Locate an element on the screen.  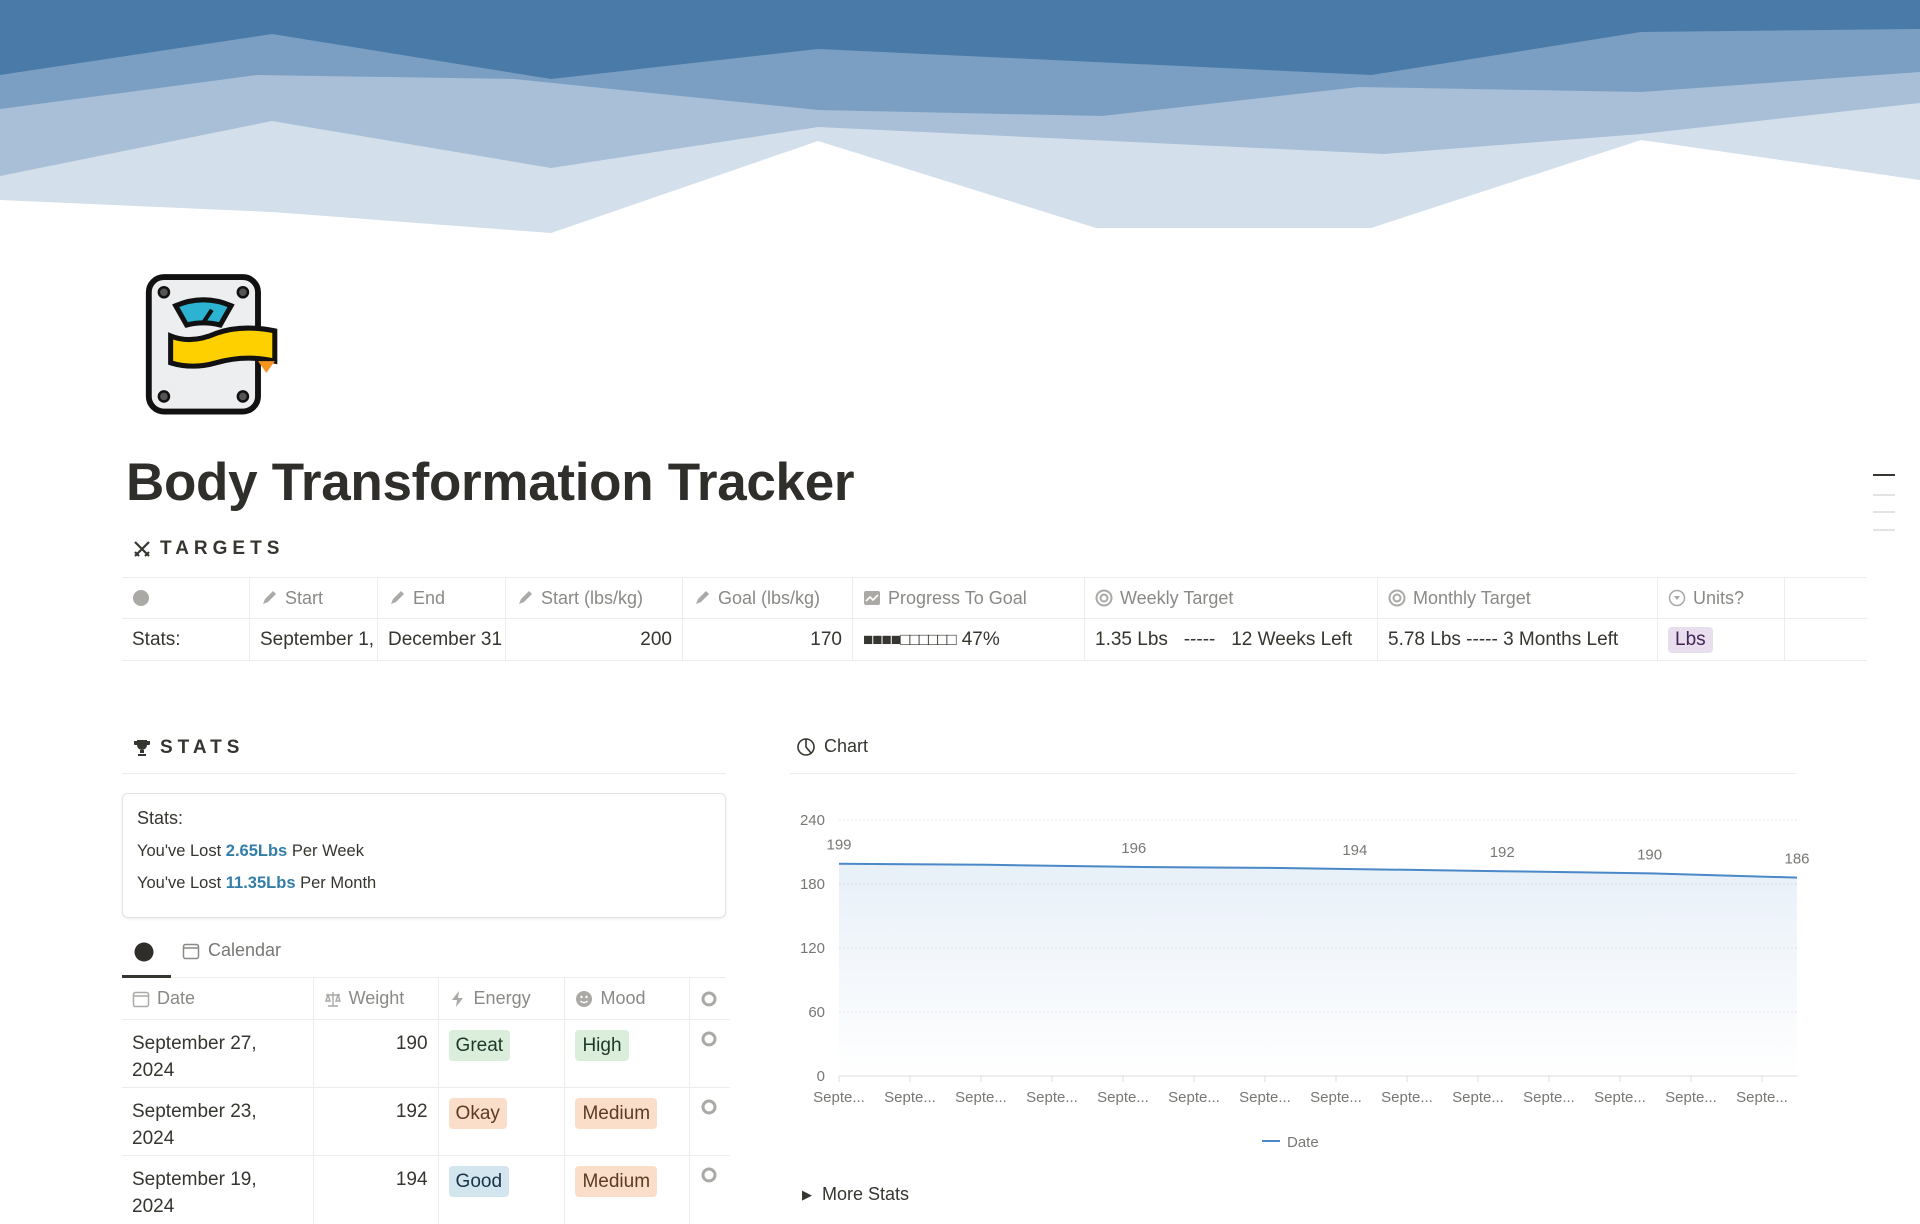
table-row: September 27, 2024 190 Great High is located at coordinates (426, 1054).